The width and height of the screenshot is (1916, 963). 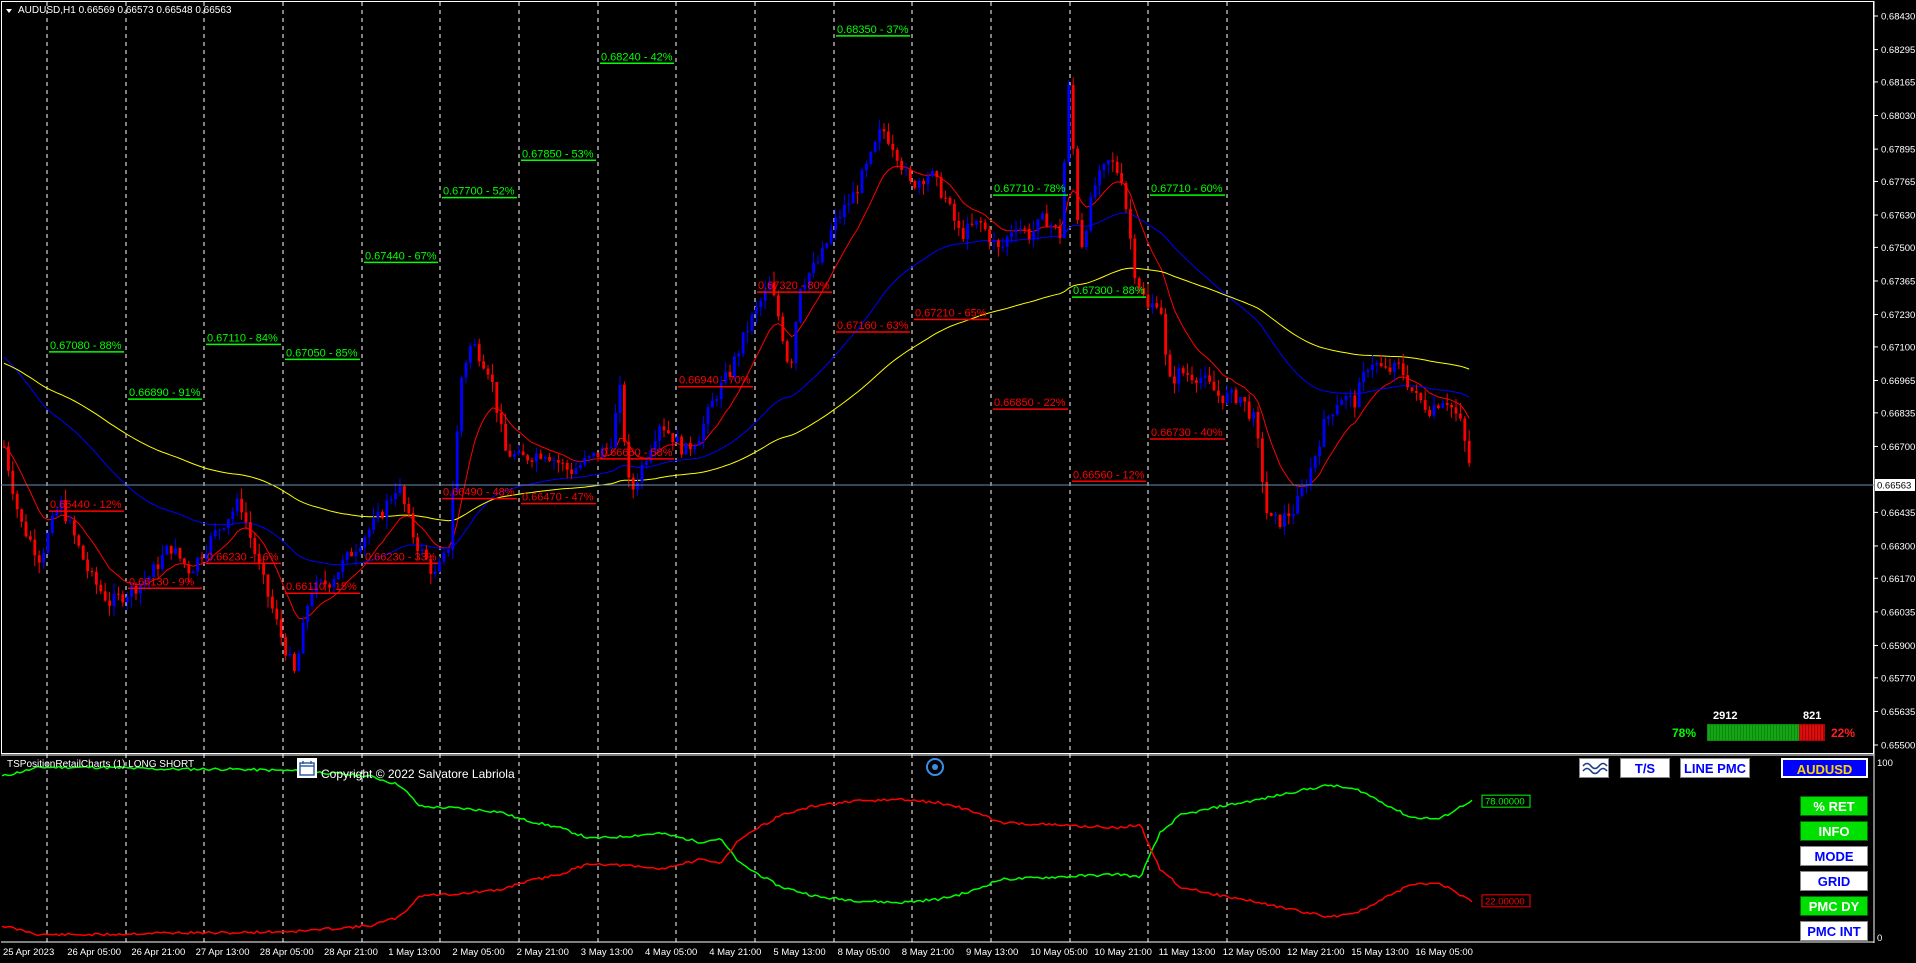 What do you see at coordinates (1898, 447) in the screenshot?
I see `price-label: 0.66700` at bounding box center [1898, 447].